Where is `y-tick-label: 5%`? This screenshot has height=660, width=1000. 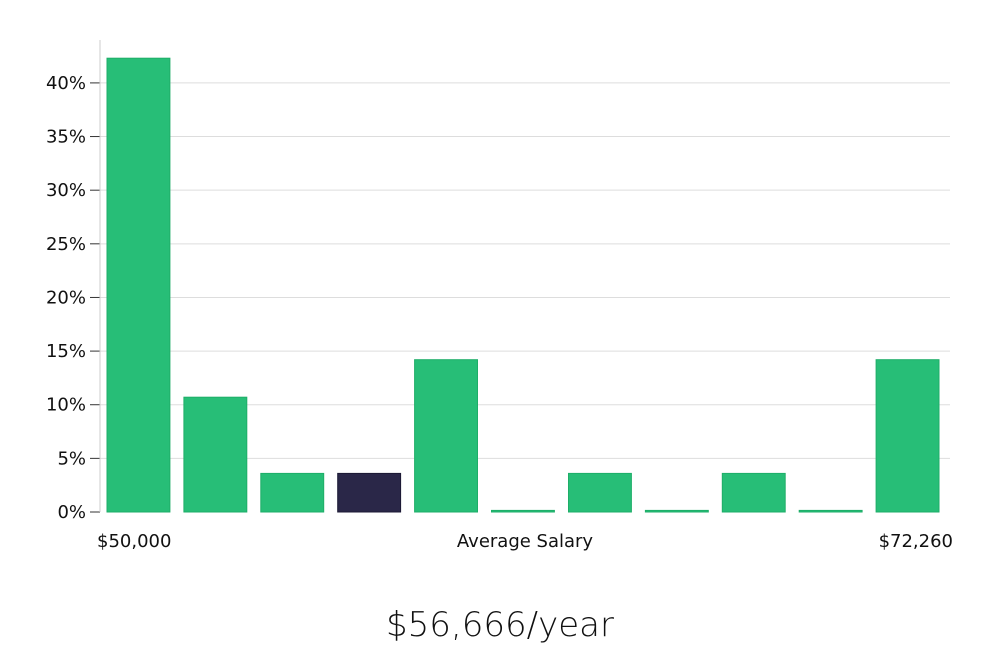 y-tick-label: 5% is located at coordinates (71, 458).